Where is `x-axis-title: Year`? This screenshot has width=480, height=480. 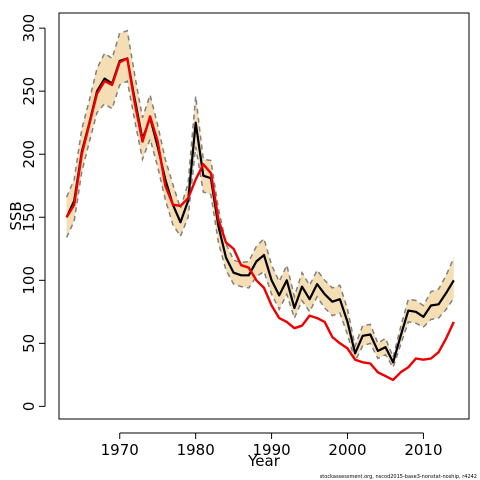
x-axis-title: Year is located at coordinates (264, 461).